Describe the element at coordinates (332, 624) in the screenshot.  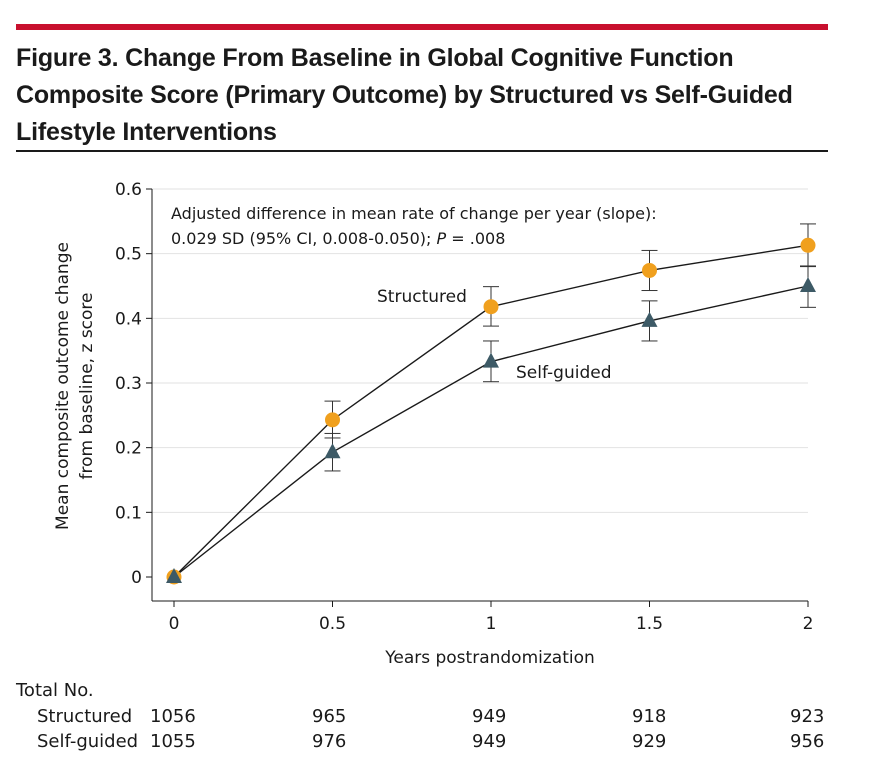
I see `x-tick-label: 0.5` at that location.